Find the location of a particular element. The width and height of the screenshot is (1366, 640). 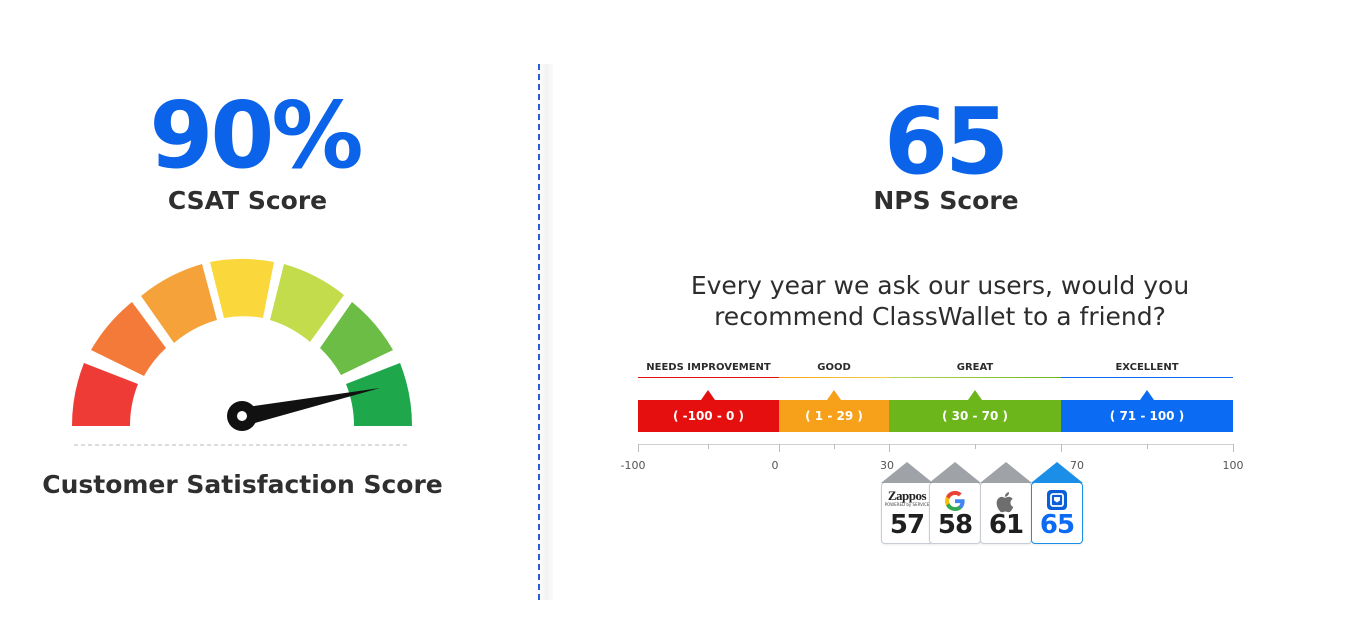

benchmark-score-zappos: 57 is located at coordinates (907, 525).